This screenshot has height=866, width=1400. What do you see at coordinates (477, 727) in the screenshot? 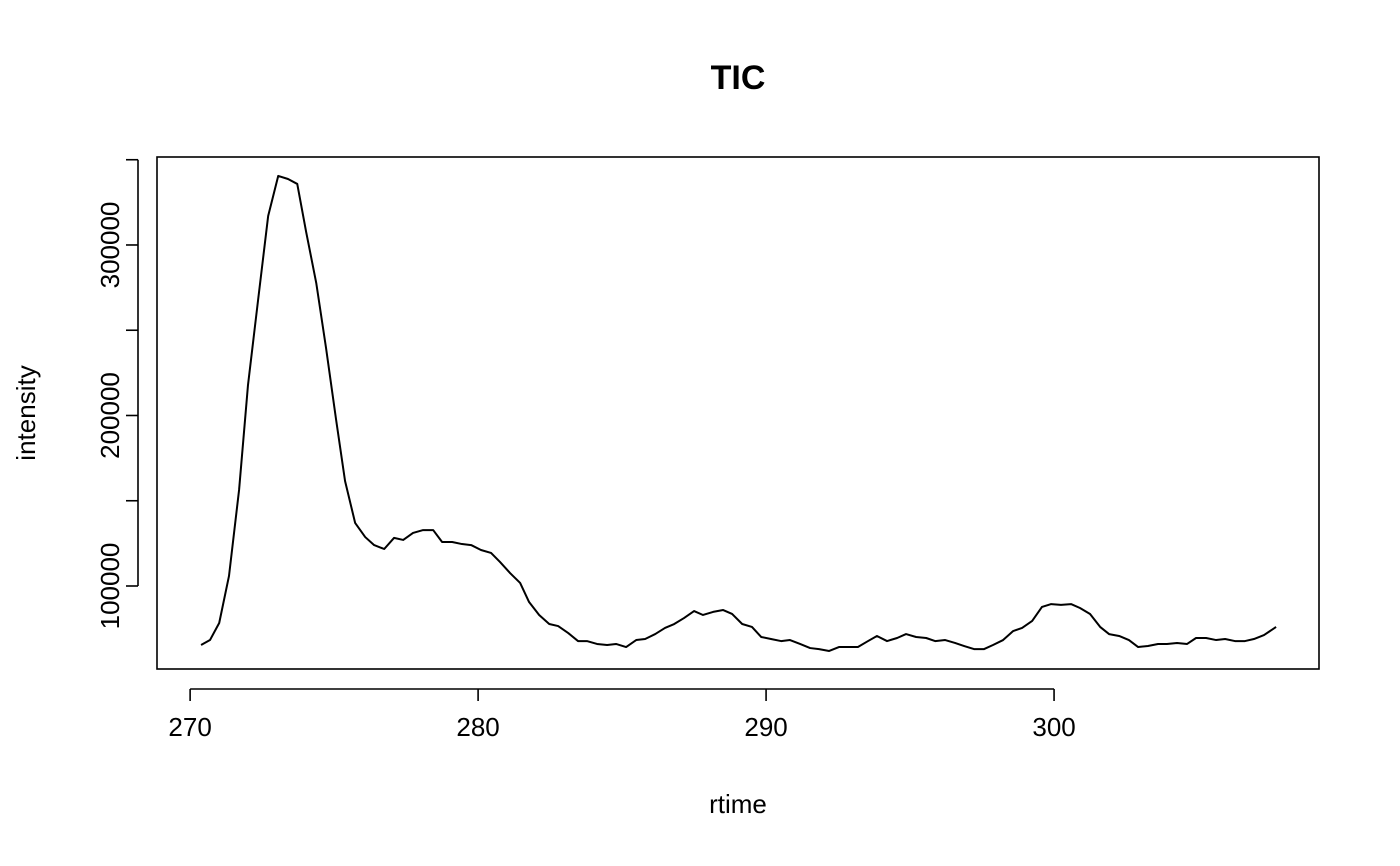
I see `x-tick-label: 280` at bounding box center [477, 727].